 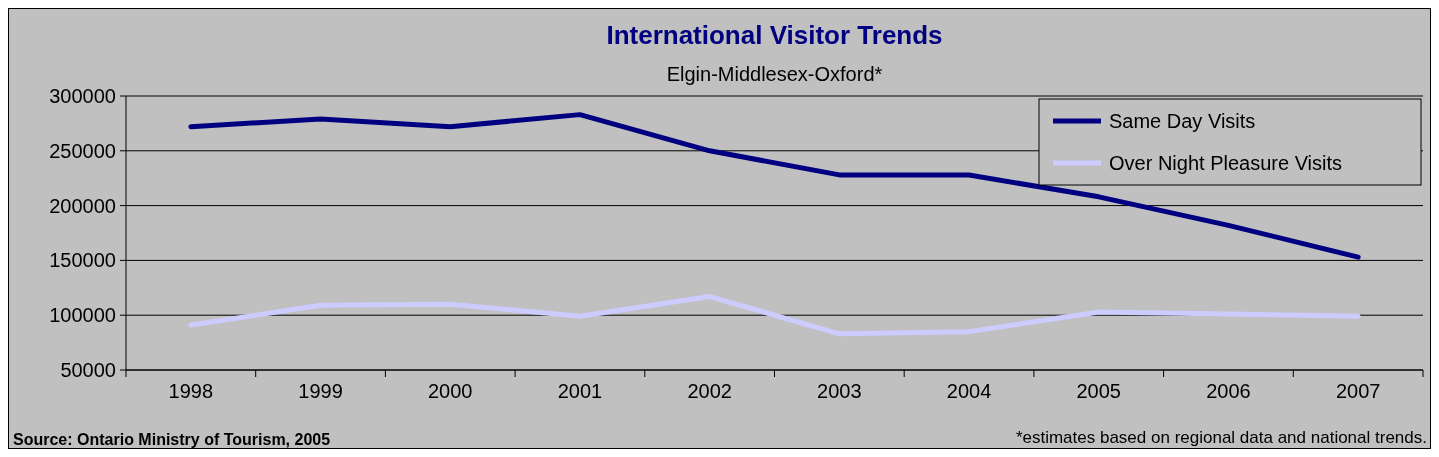 I want to click on legend-label: Same Day Visits, so click(x=1182, y=121).